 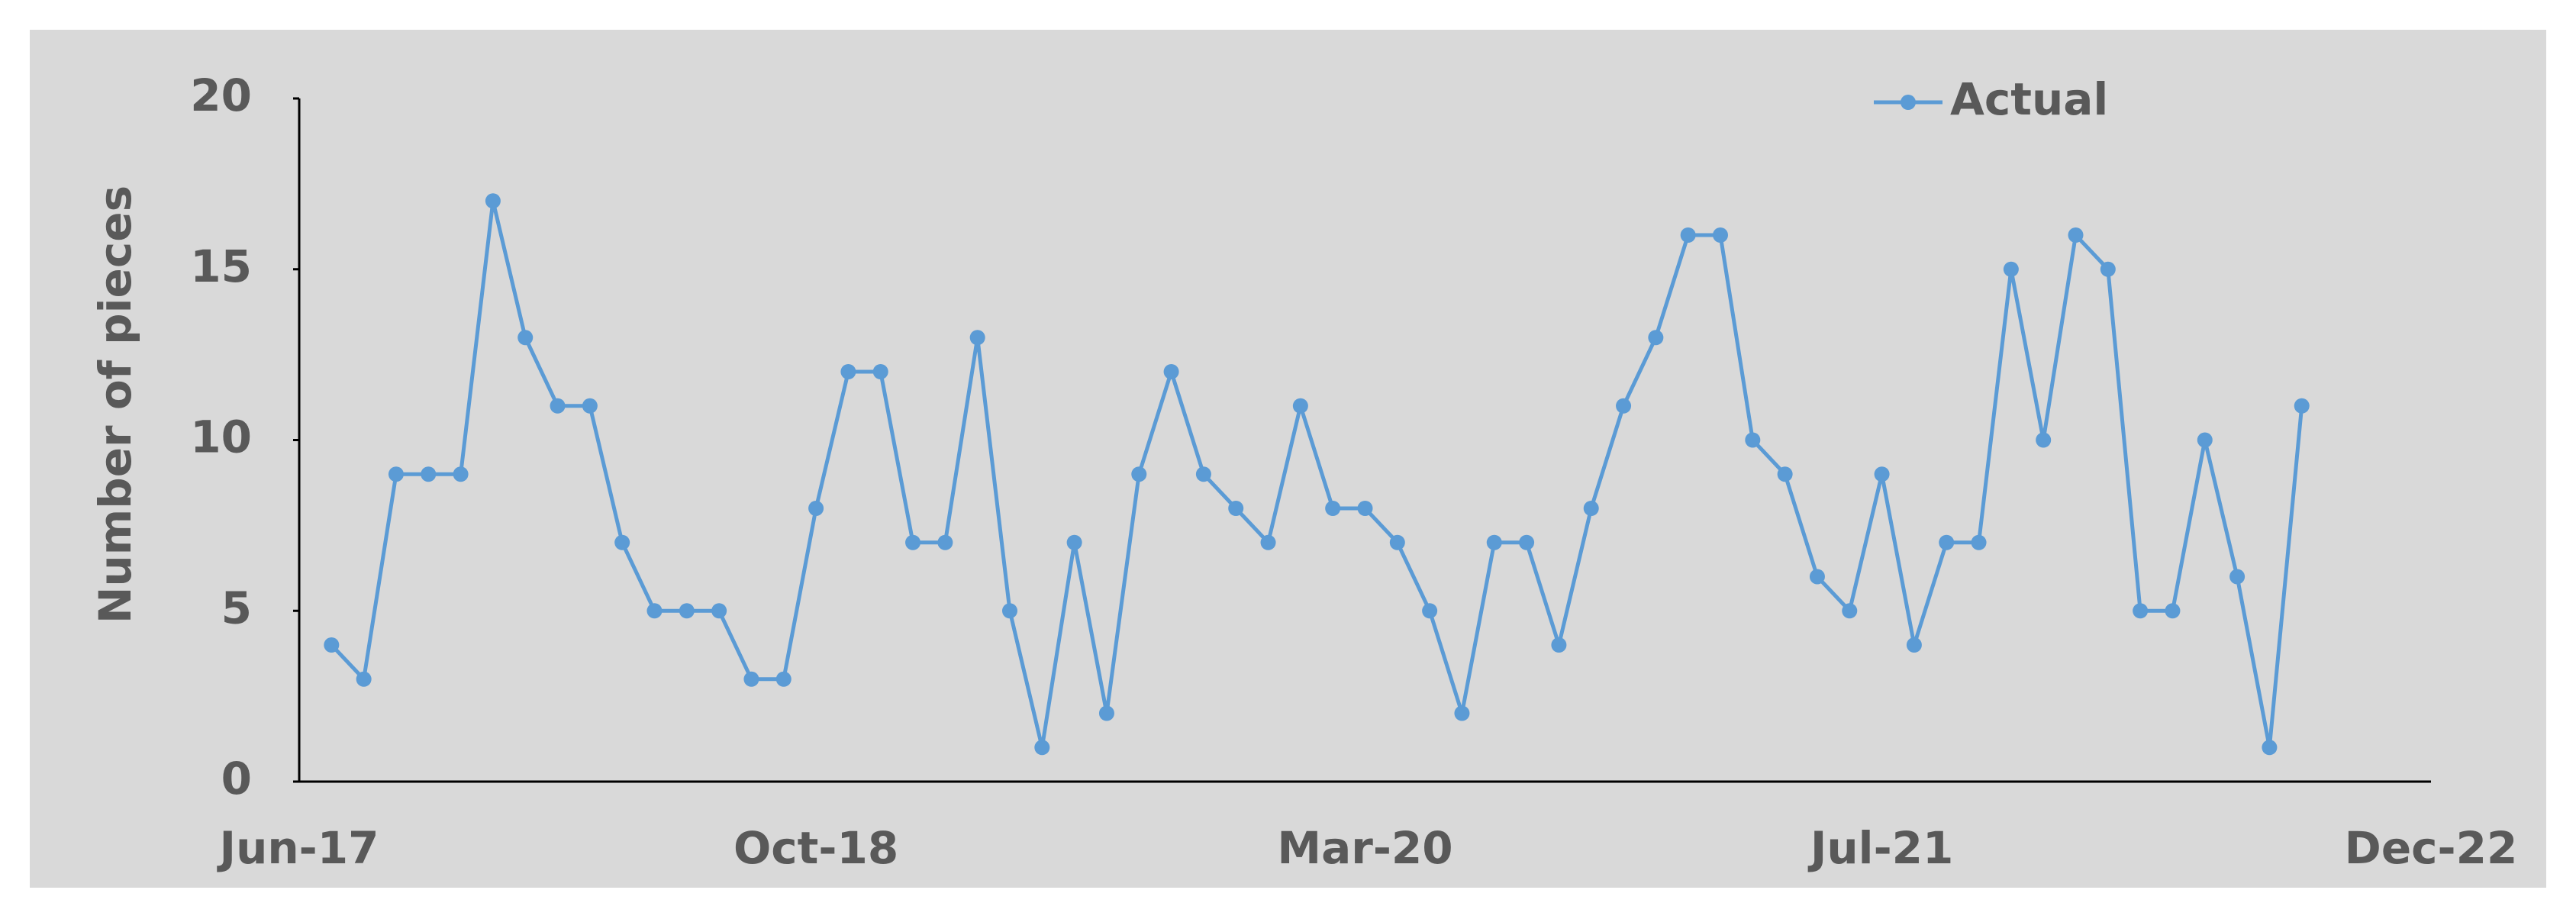 I want to click on x-tick-label: Dec-22, so click(x=2431, y=848).